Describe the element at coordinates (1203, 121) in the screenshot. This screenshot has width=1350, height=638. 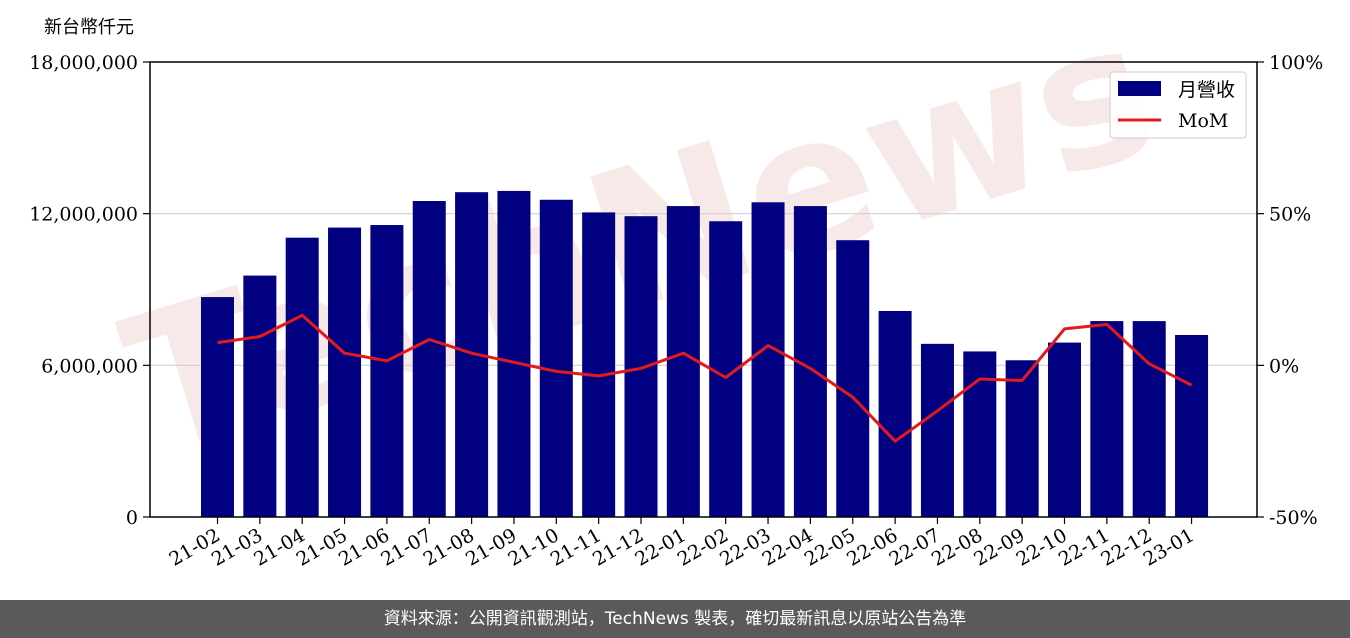
I see `legend-label-mom: MoM` at that location.